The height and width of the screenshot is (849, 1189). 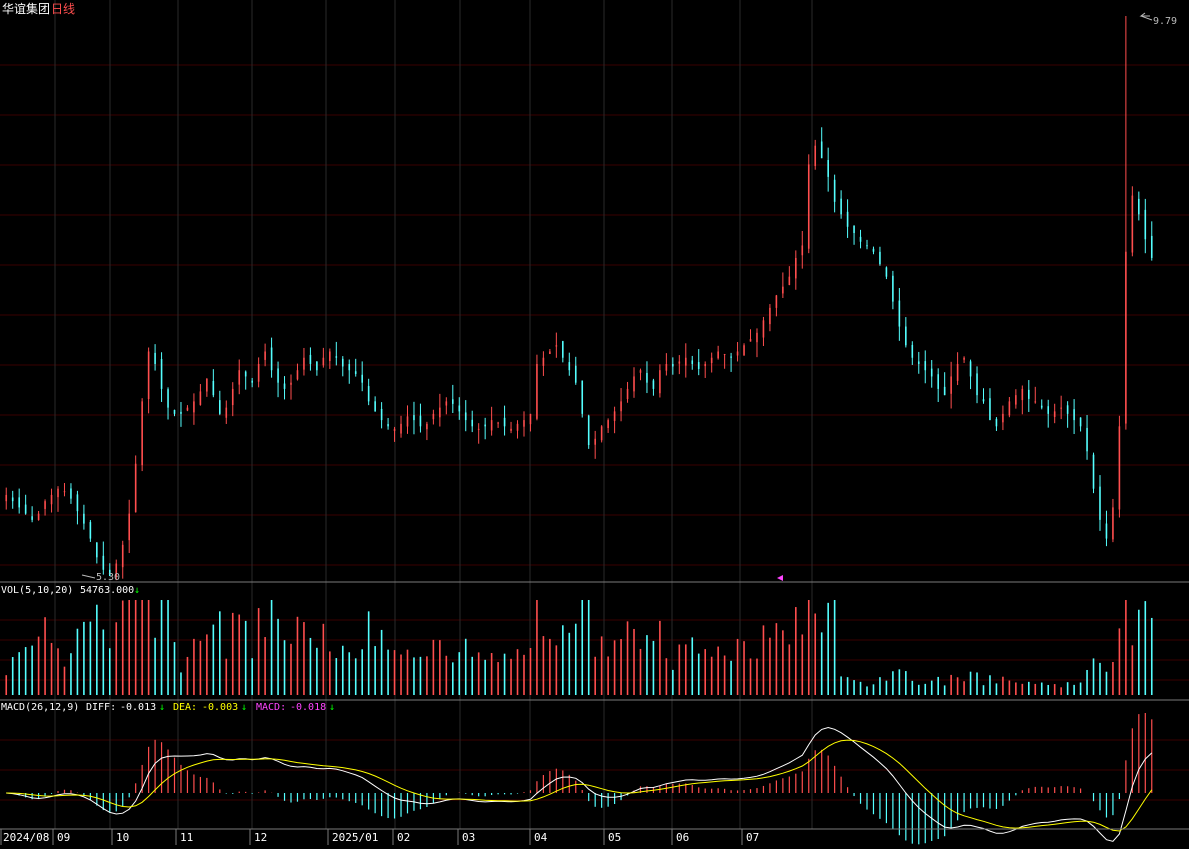 I want to click on high-label: 9.79, so click(x=1165, y=21).